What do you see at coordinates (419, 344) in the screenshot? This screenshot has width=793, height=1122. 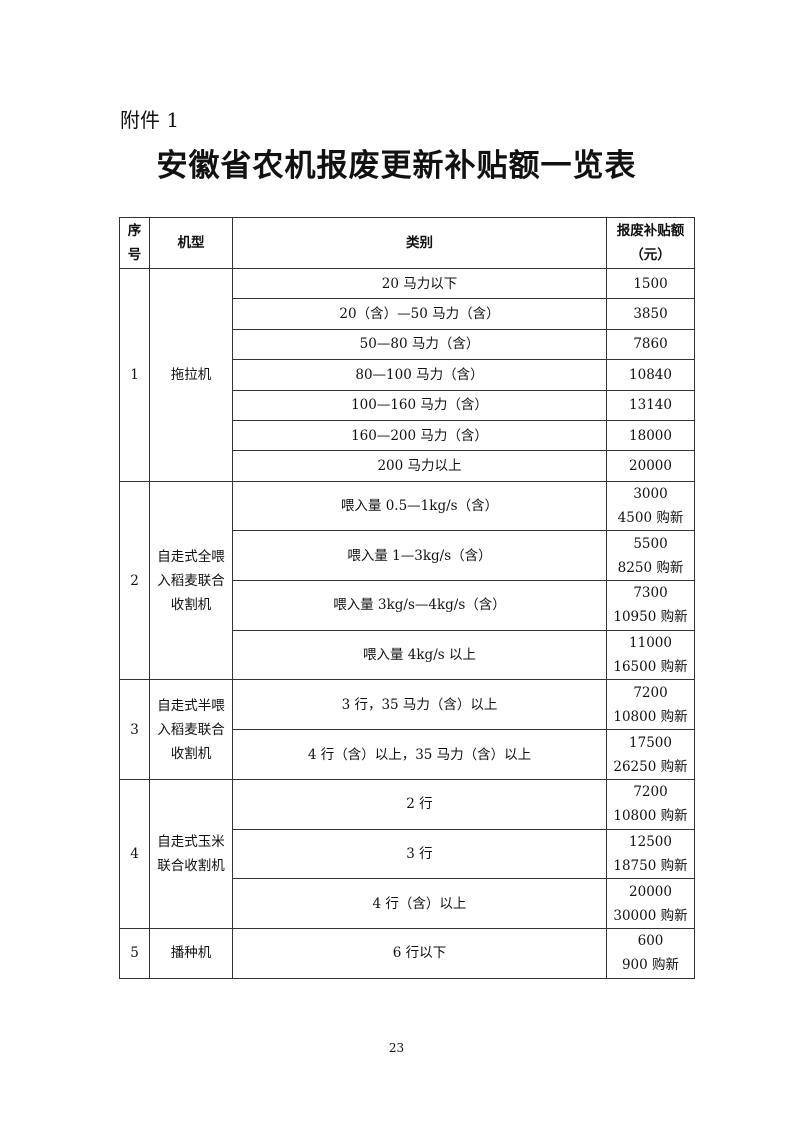 I see `category-cell: 50—80 马力（含）` at bounding box center [419, 344].